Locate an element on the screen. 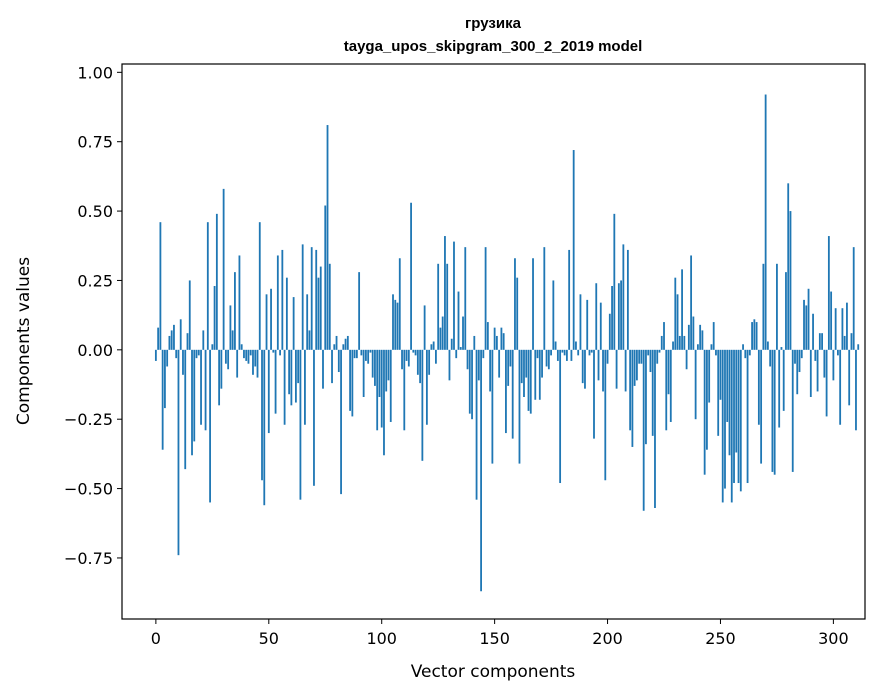  x-tick-label: 50 is located at coordinates (269, 638).